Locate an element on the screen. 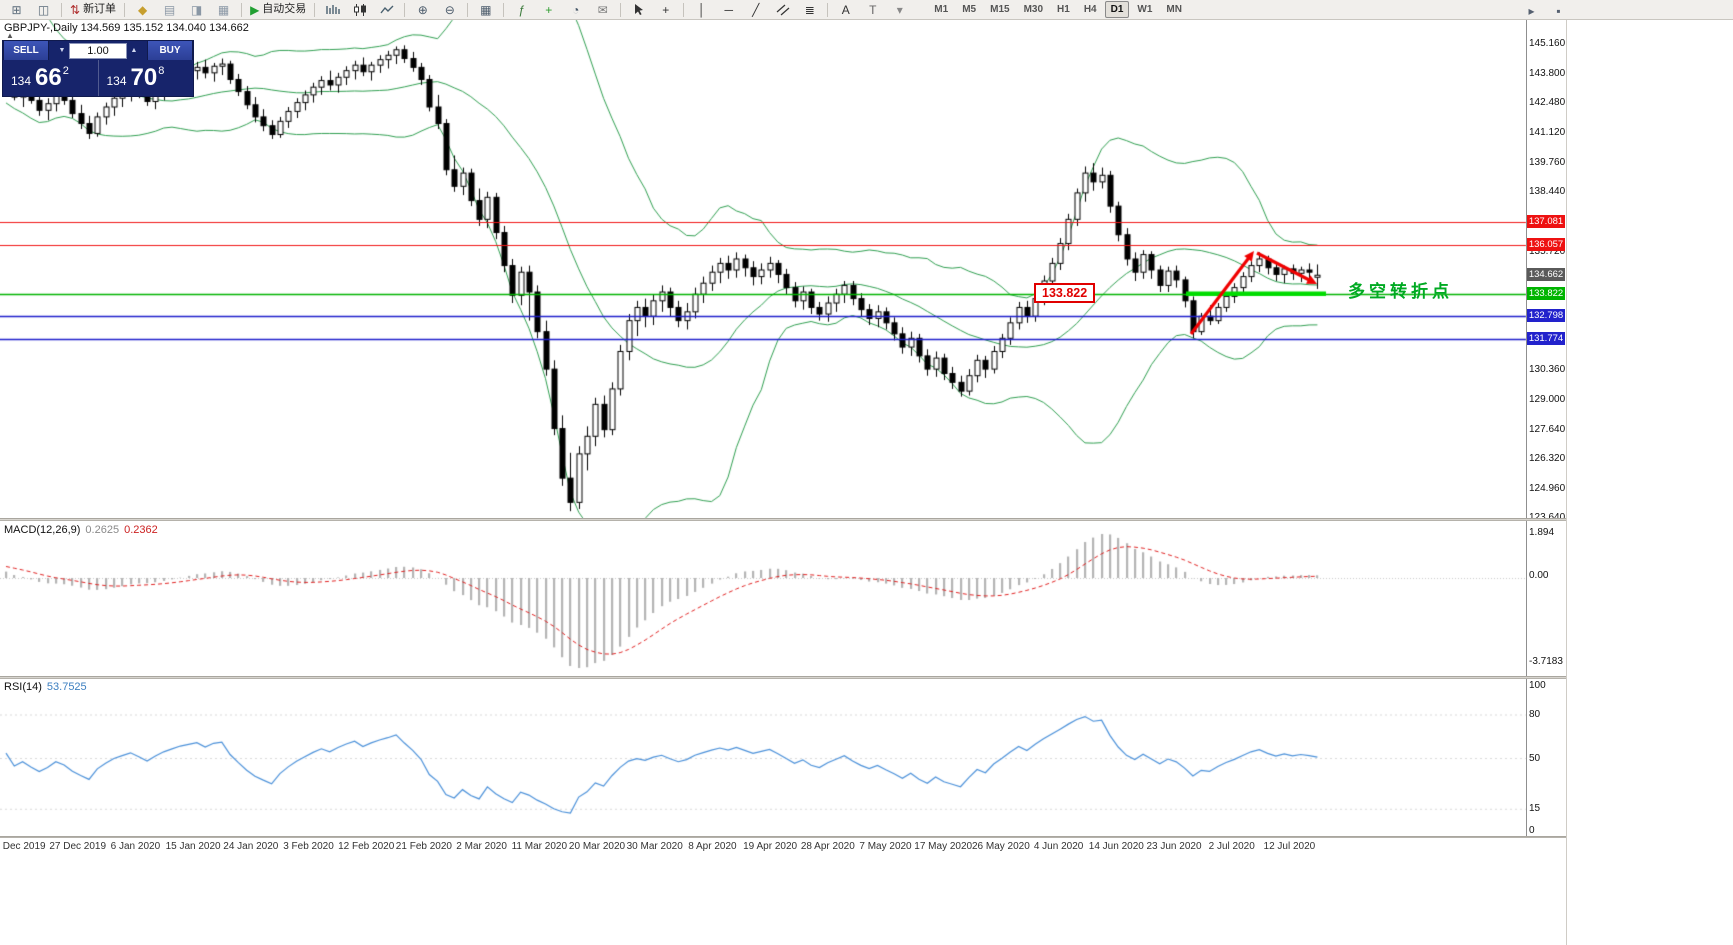 This screenshot has height=945, width=1733. fibonacci-icon: ≣ is located at coordinates (809, 9).